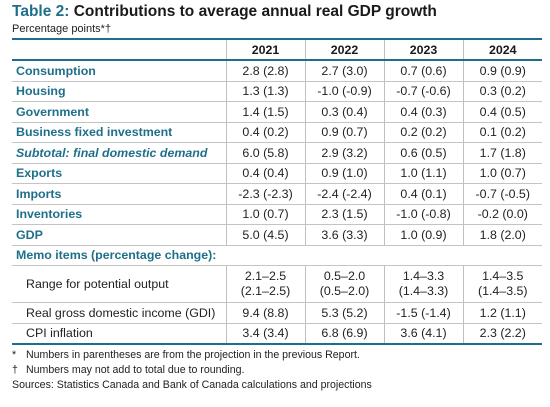  Describe the element at coordinates (265, 334) in the screenshot. I see `cell-value: 3.4 (3.4)` at that location.